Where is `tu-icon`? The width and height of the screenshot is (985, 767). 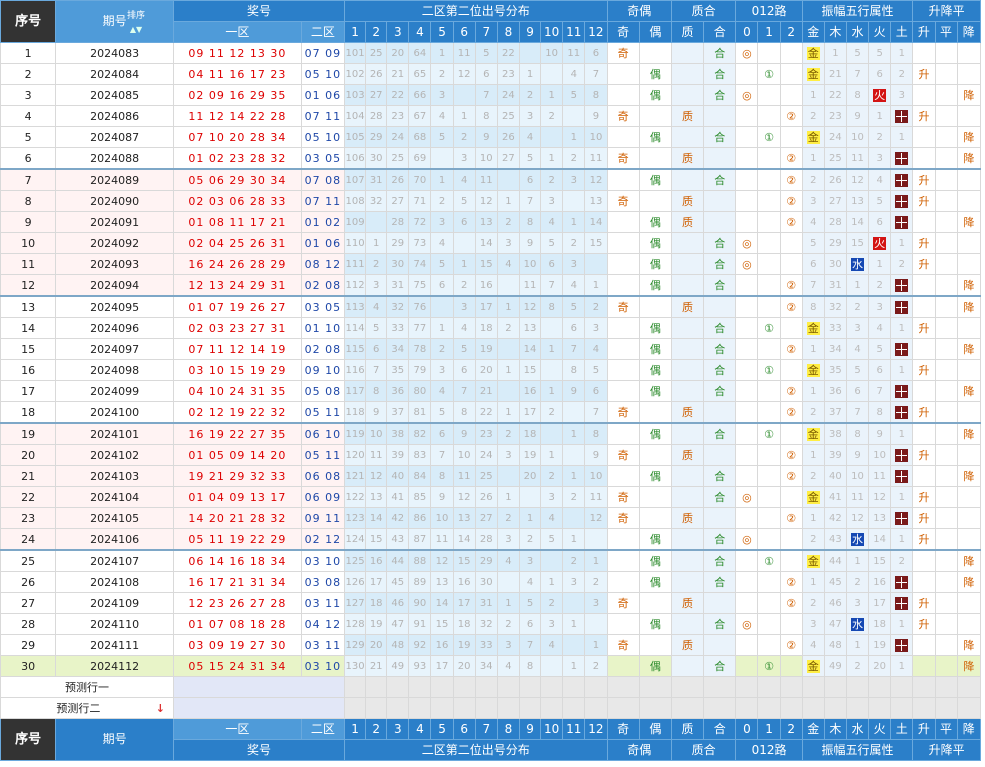
tu-icon is located at coordinates (902, 645).